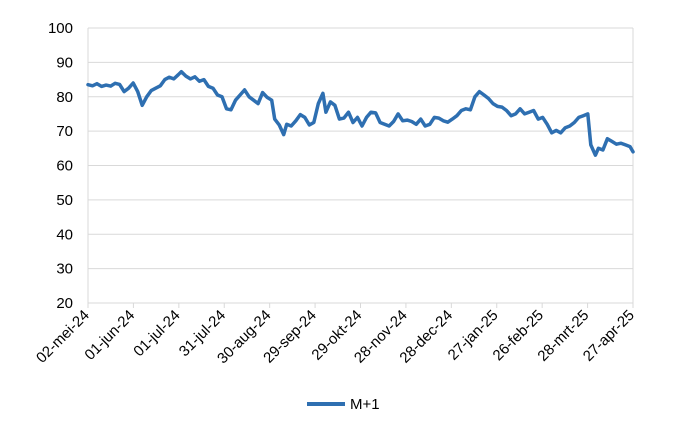 Image resolution: width=700 pixels, height=430 pixels. Describe the element at coordinates (63, 337) in the screenshot. I see `x-tick-label: 02-mei-24` at that location.